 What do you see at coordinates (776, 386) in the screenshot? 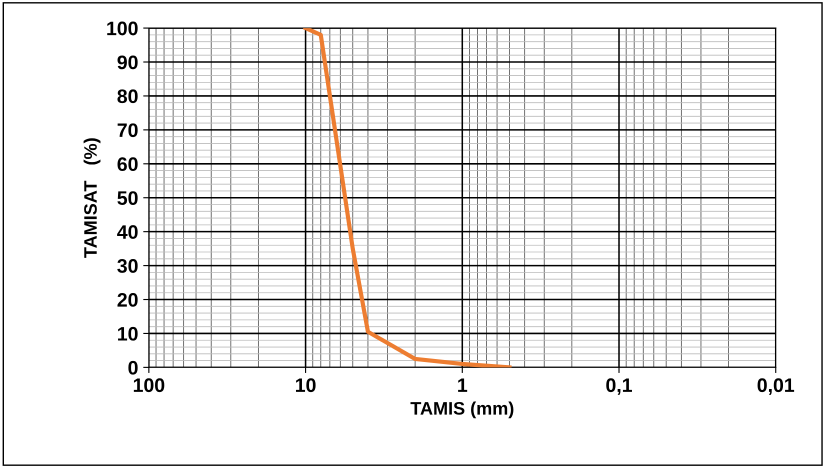
I see `x-tick-label: 0,01` at bounding box center [776, 386].